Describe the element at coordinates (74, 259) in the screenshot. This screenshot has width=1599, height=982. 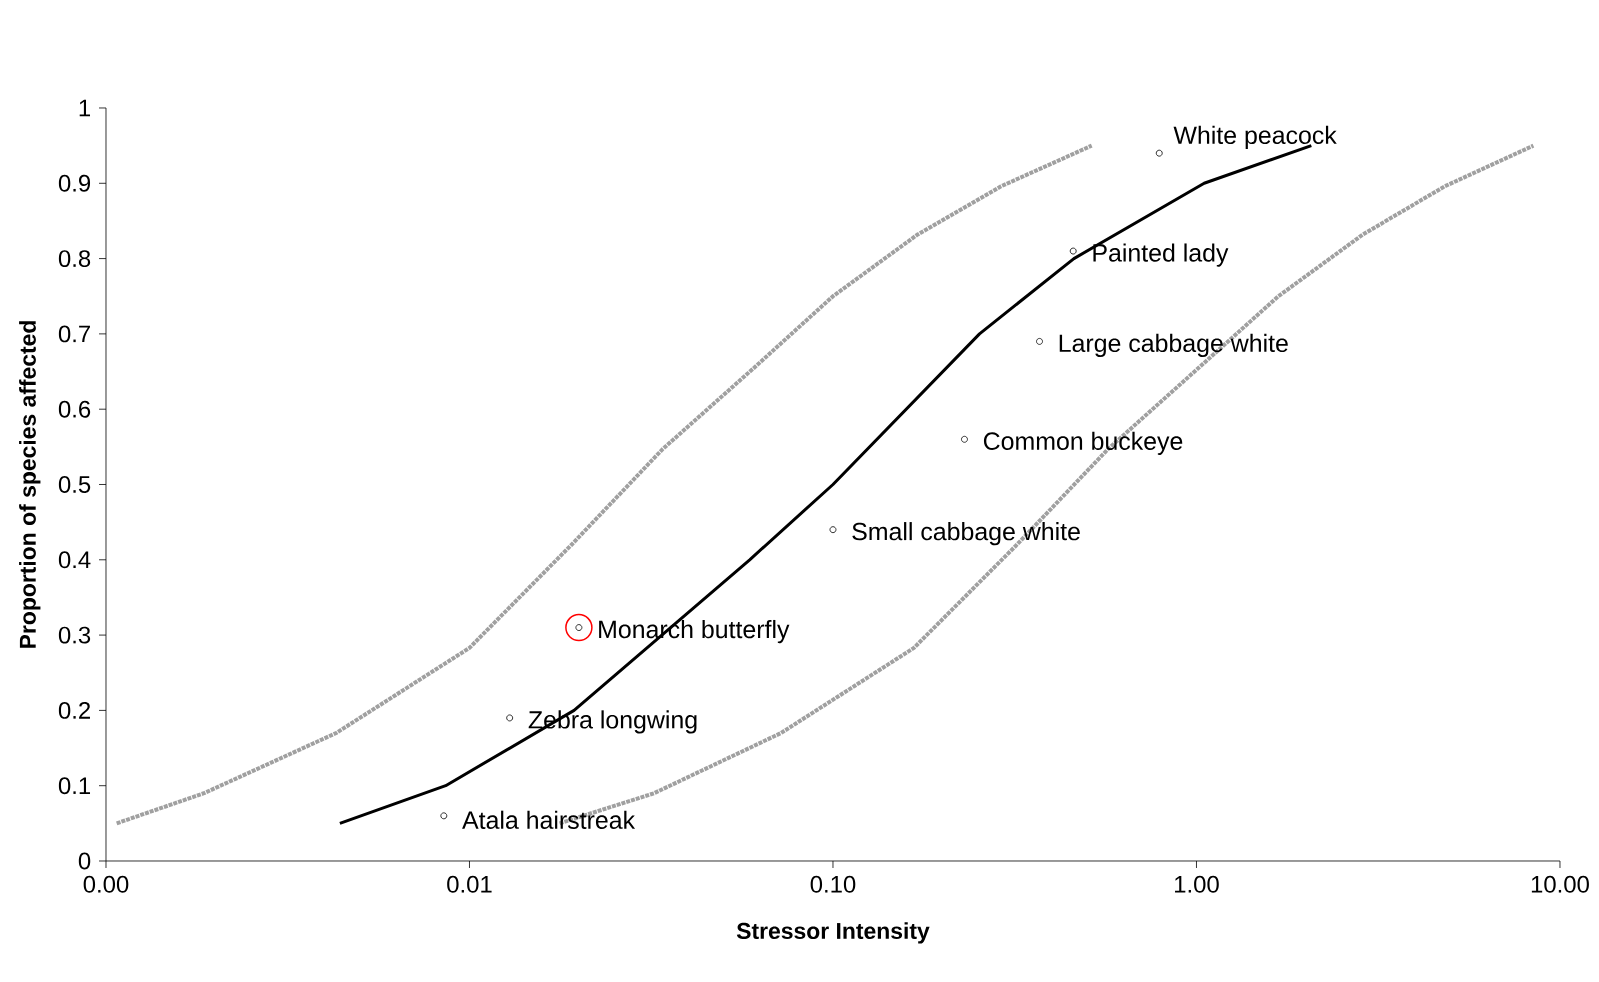
I see `y-tick-label: 0.8` at that location.